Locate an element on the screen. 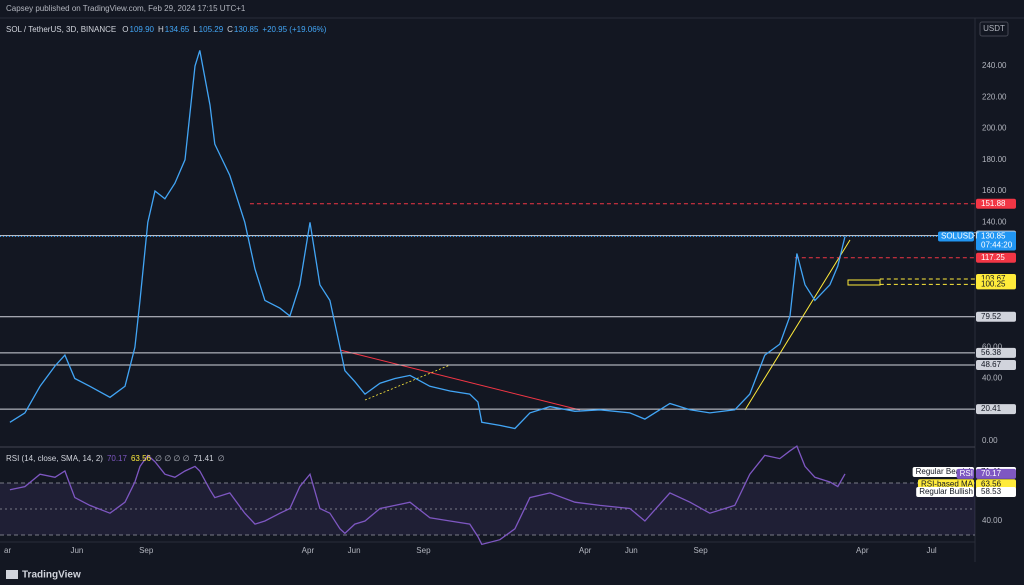  level-label: 48.67 is located at coordinates (991, 364).